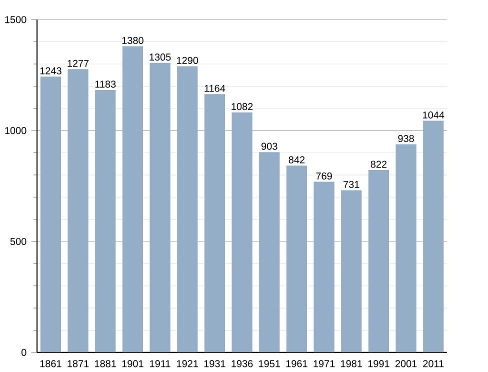 This screenshot has width=488, height=372. I want to click on data-label: 842, so click(296, 160).